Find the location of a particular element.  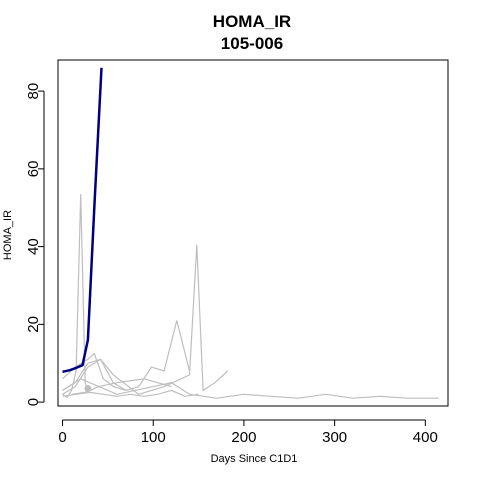

y-tick-label-80: 80 is located at coordinates (33, 91).